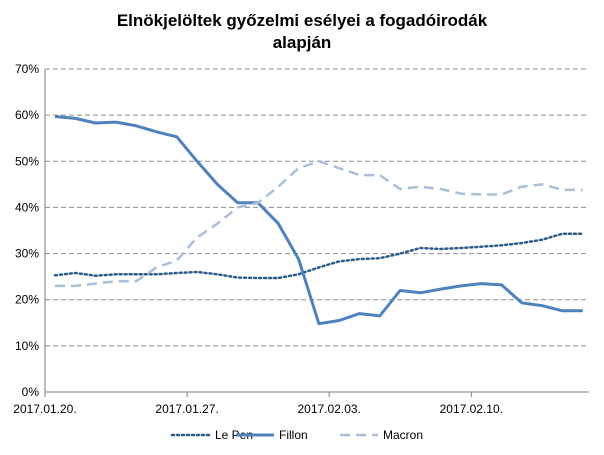 The image size is (604, 455). Describe the element at coordinates (27, 115) in the screenshot. I see `y-tick-label: 60%` at that location.